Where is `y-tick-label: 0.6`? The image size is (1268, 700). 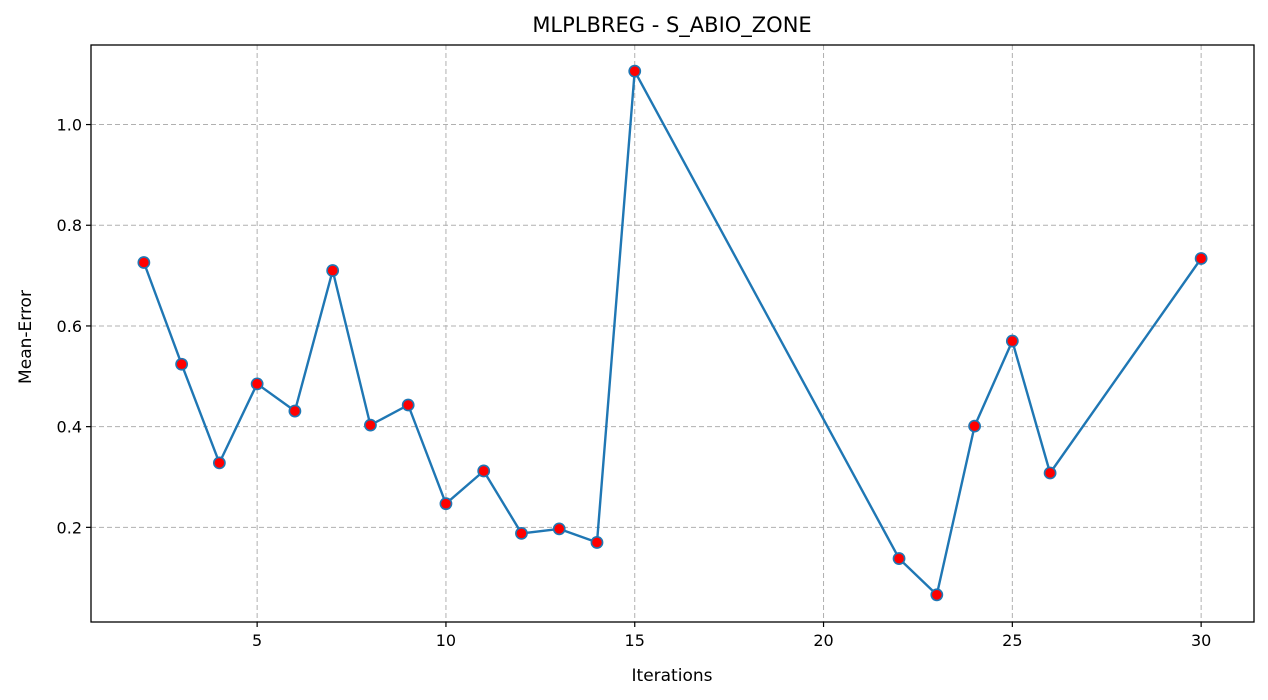
y-tick-label: 0.6 is located at coordinates (69, 326).